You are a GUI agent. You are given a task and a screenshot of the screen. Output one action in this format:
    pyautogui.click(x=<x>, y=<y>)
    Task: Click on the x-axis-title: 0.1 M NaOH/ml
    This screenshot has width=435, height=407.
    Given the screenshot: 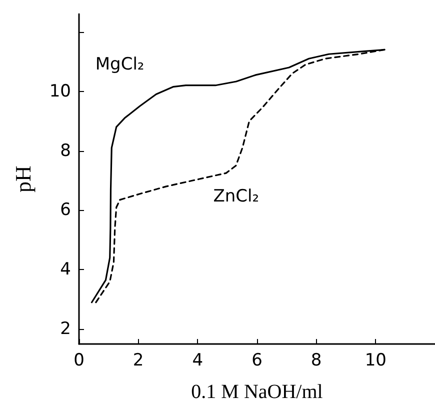 What is the action you would take?
    pyautogui.click(x=257, y=392)
    